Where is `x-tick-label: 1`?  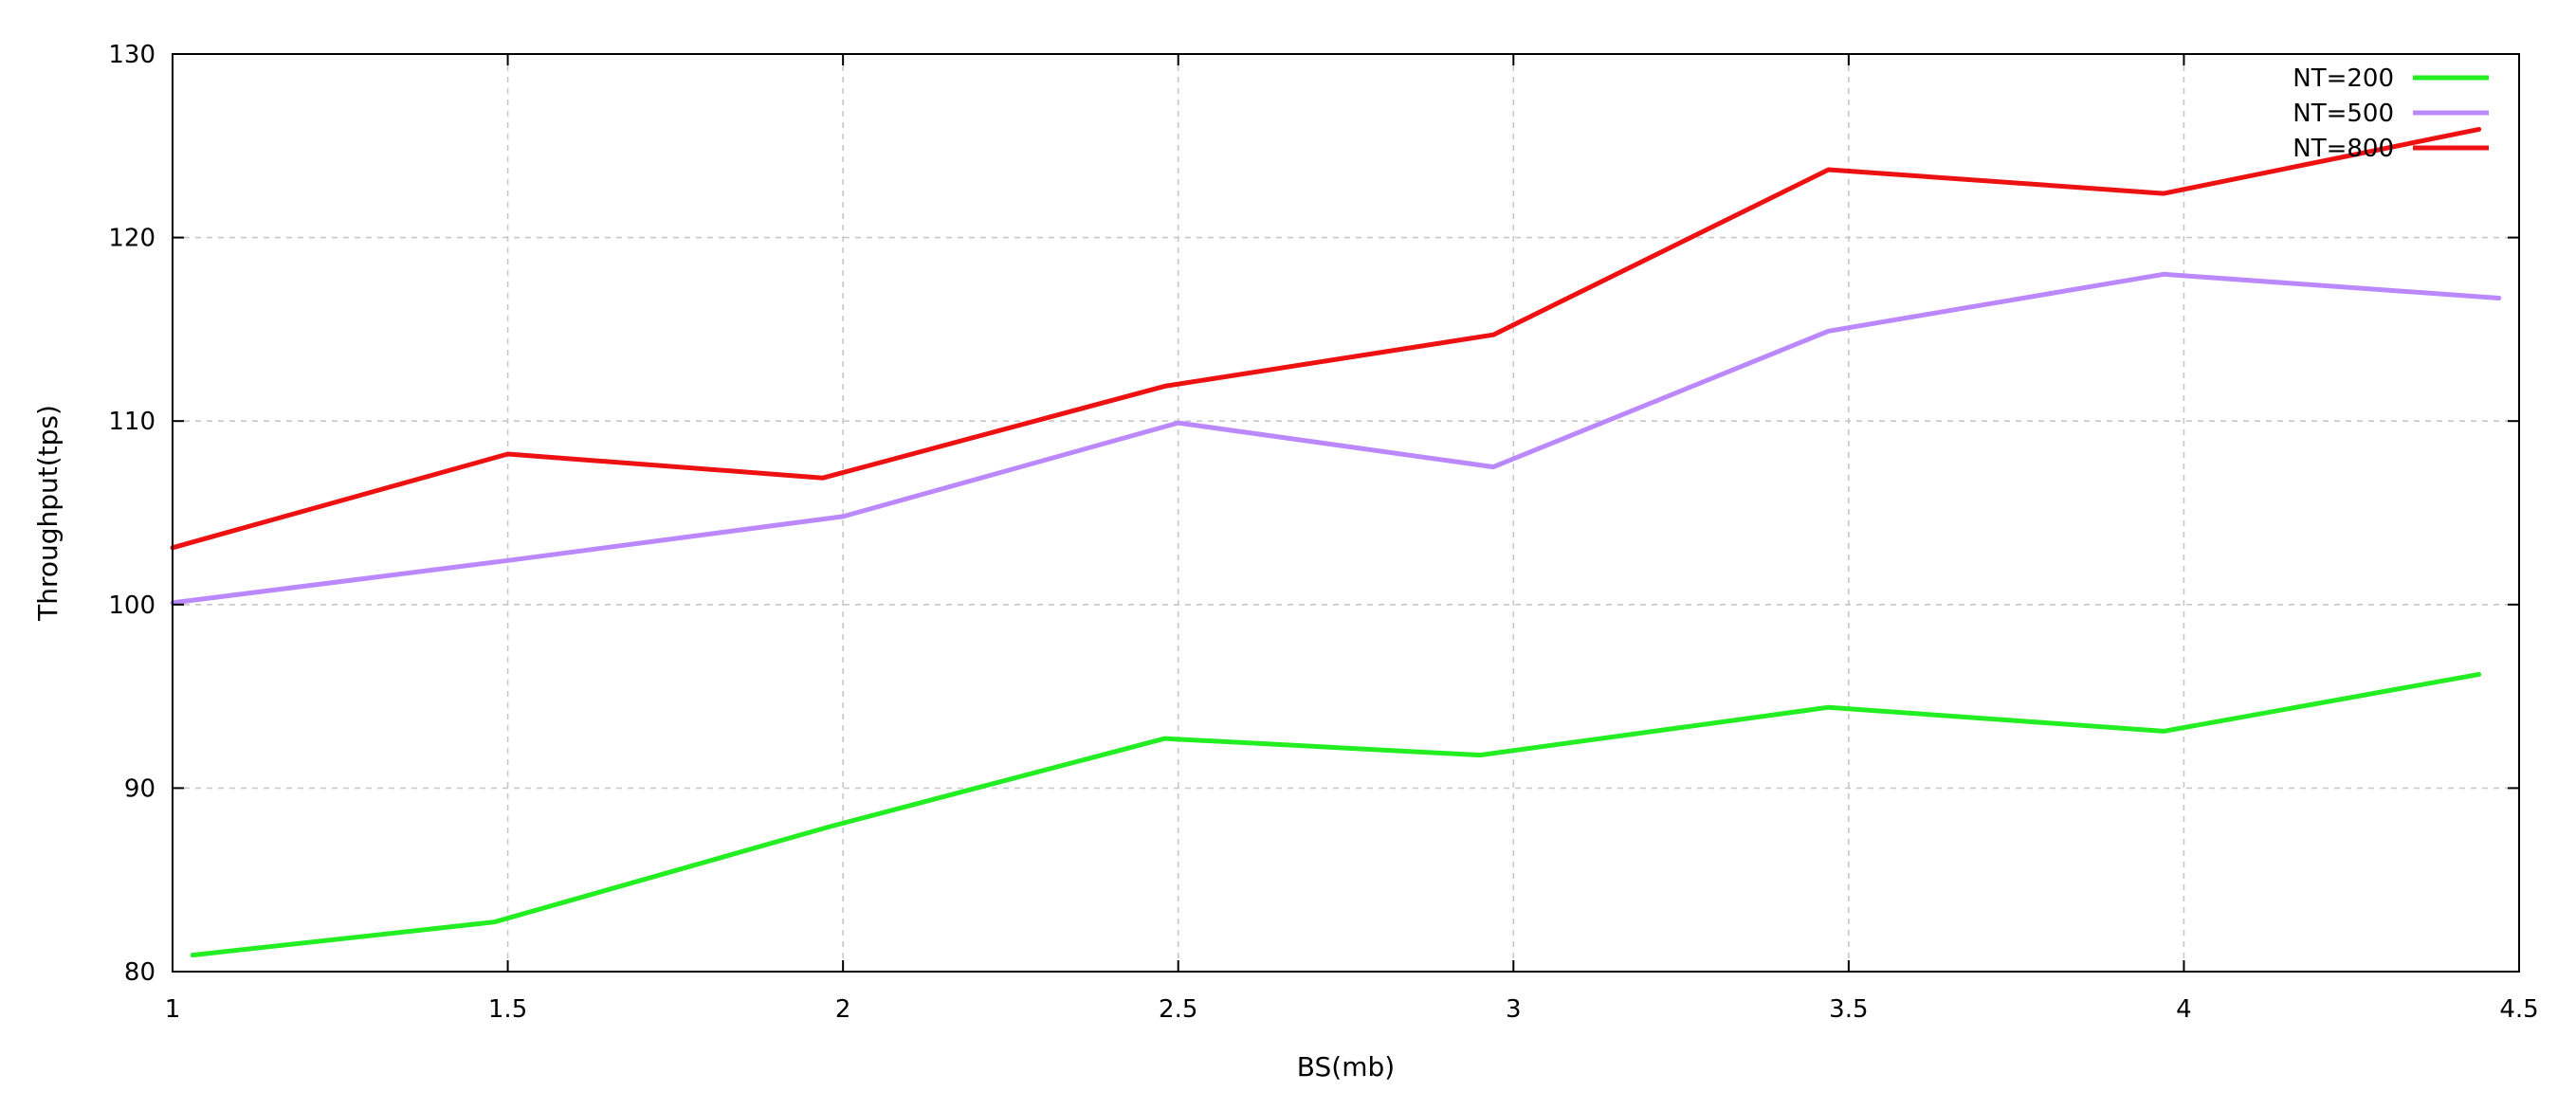
x-tick-label: 1 is located at coordinates (173, 1010).